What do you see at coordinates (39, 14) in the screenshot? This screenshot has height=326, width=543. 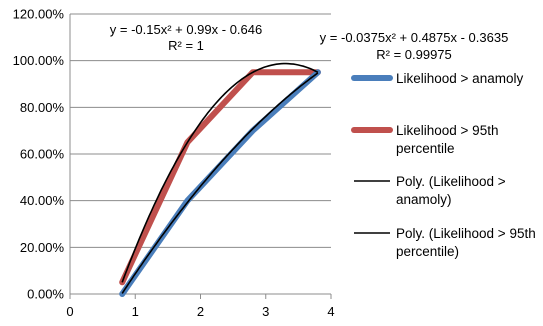 I see `y-tick-label: 120.00%` at bounding box center [39, 14].